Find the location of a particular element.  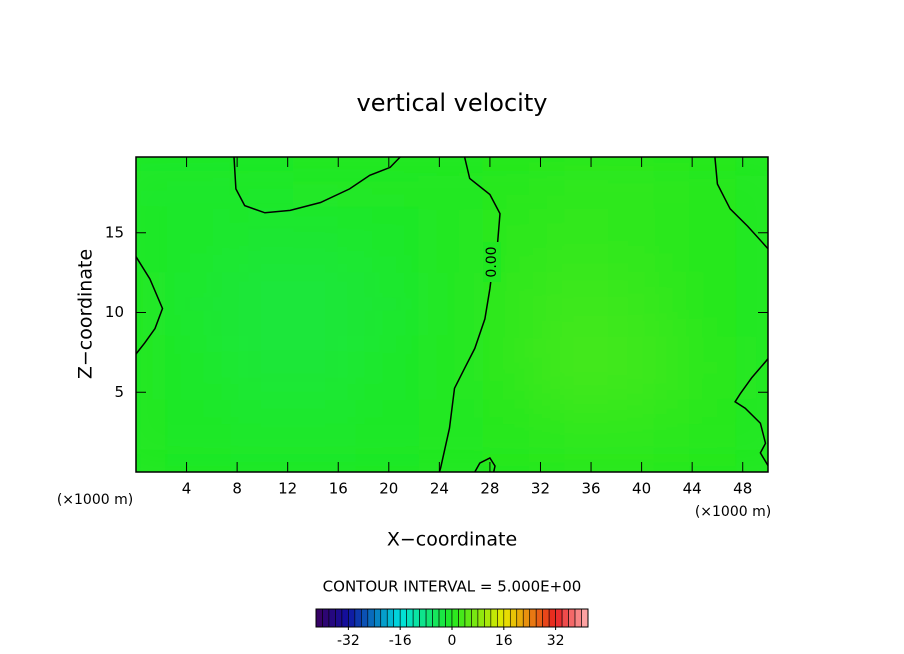

chart-title: vertical velocity is located at coordinates (452, 103).